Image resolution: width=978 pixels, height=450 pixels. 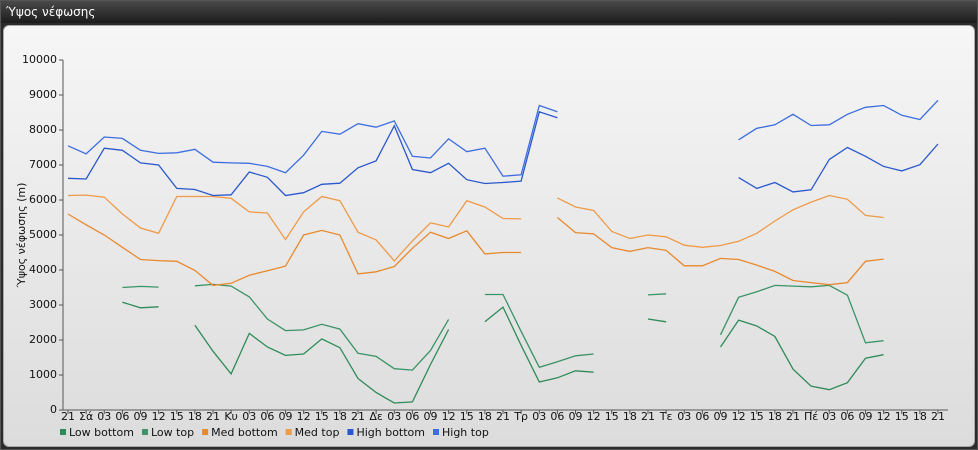 I want to click on x-tick-label: Δε, so click(x=376, y=416).